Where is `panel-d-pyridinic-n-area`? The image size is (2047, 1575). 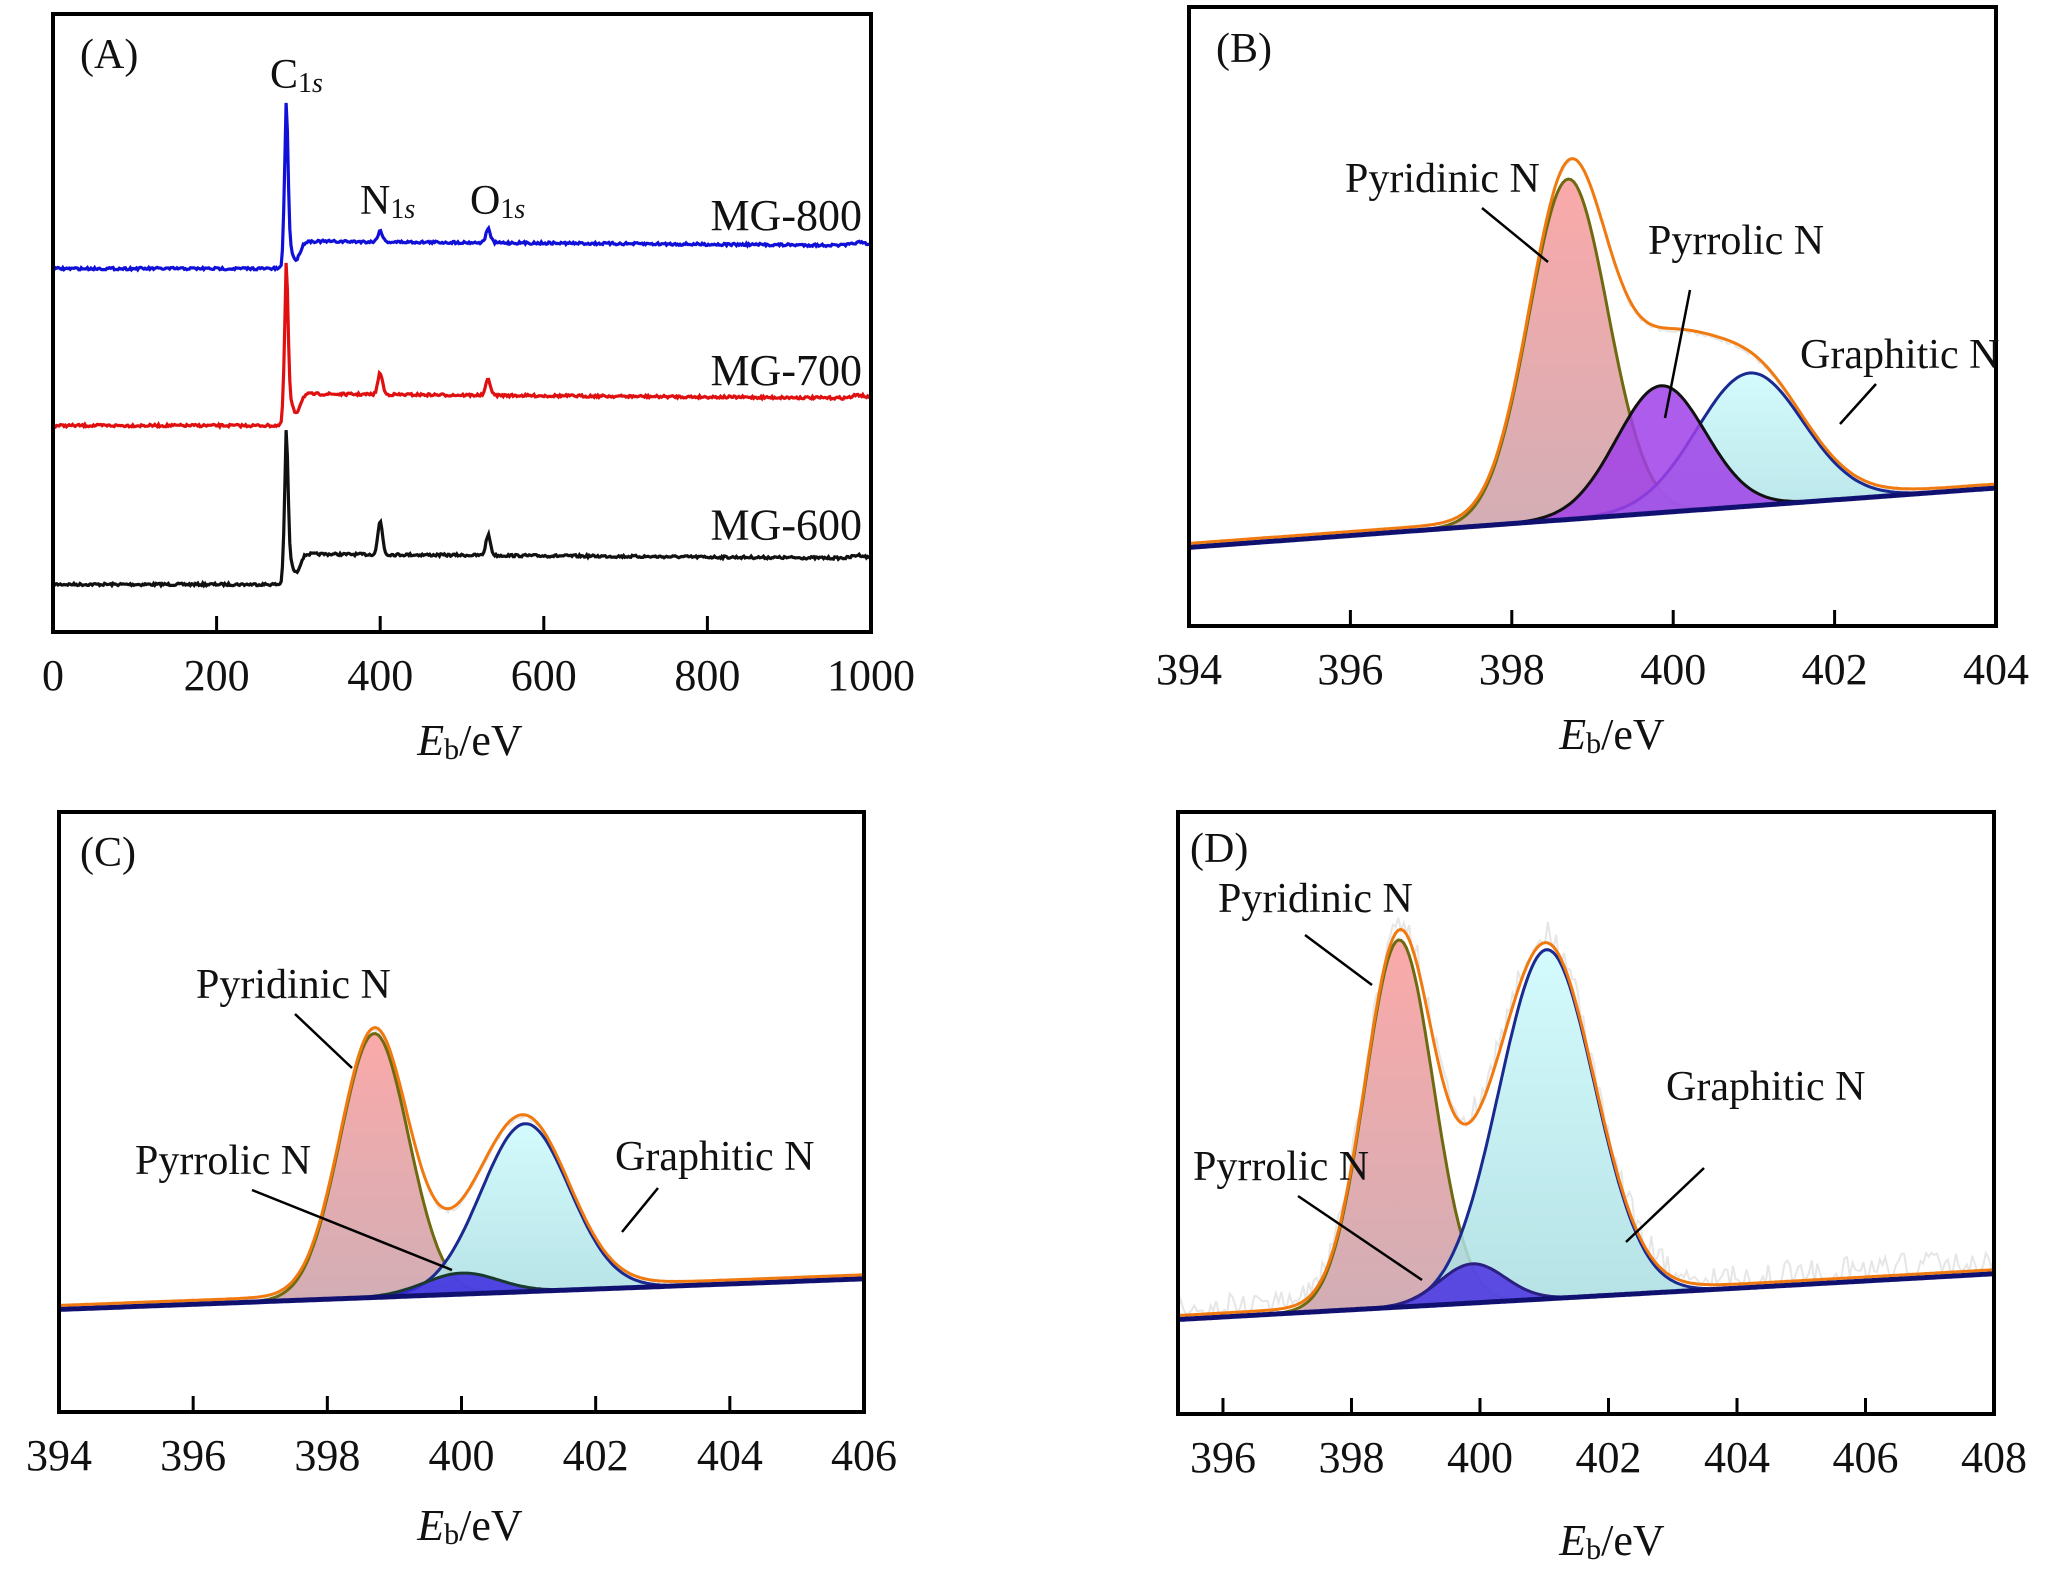 panel-d-pyridinic-n-area is located at coordinates (1586, 1130).